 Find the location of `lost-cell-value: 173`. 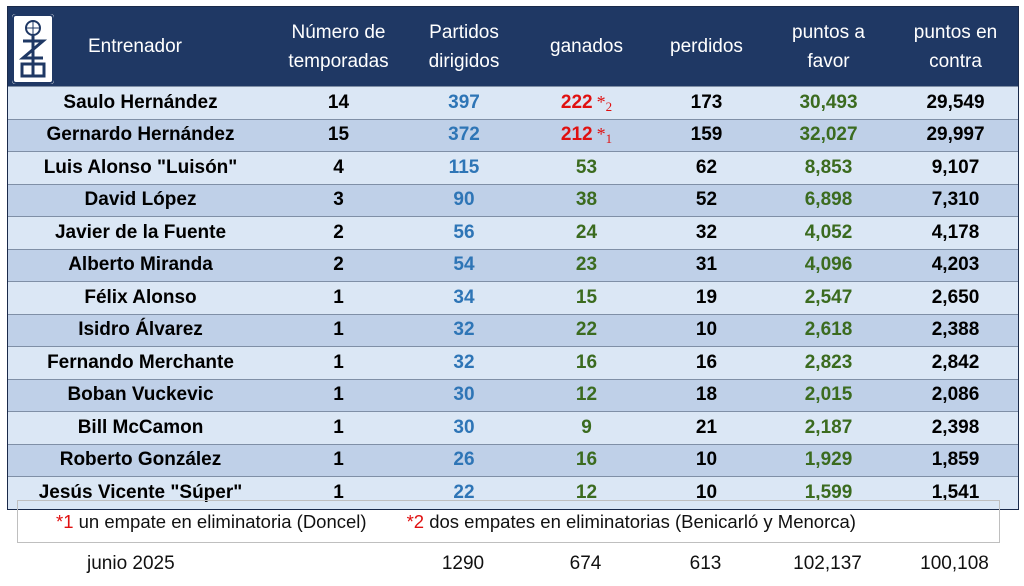

lost-cell-value: 173 is located at coordinates (706, 102).